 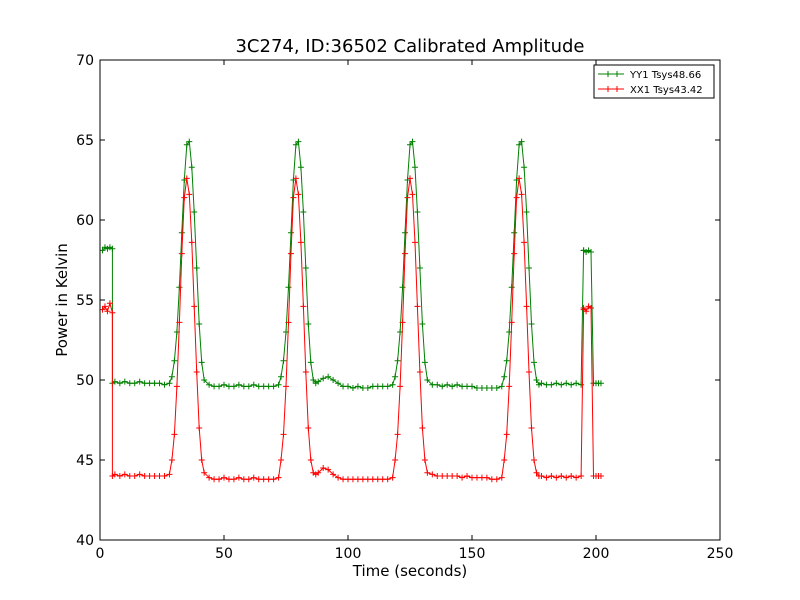 What do you see at coordinates (85, 61) in the screenshot?
I see `y-tick-label: 70` at bounding box center [85, 61].